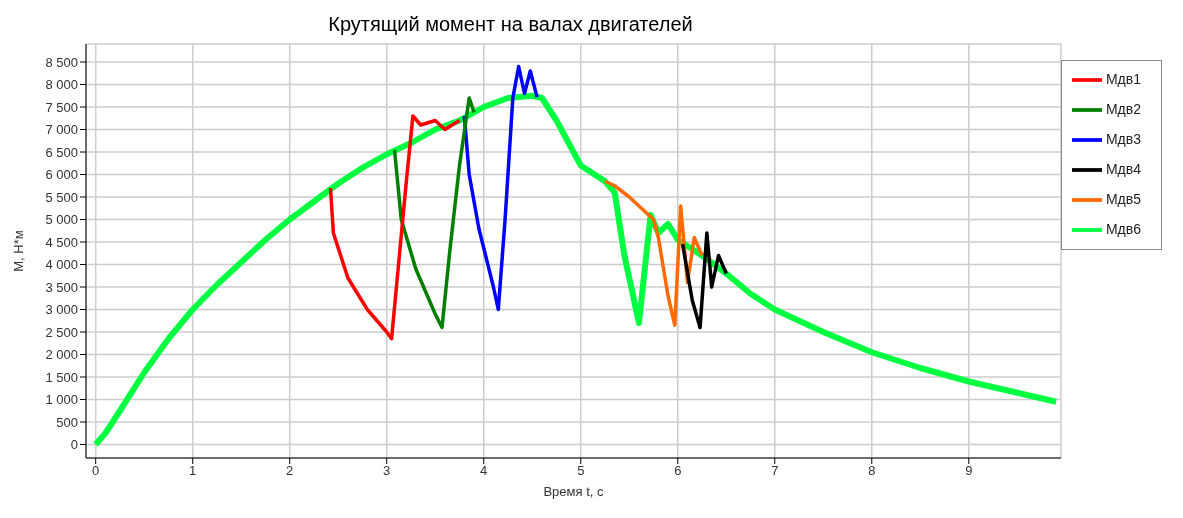 This screenshot has height=518, width=1183. What do you see at coordinates (96, 471) in the screenshot?
I see `x-tick-label: 0` at bounding box center [96, 471].